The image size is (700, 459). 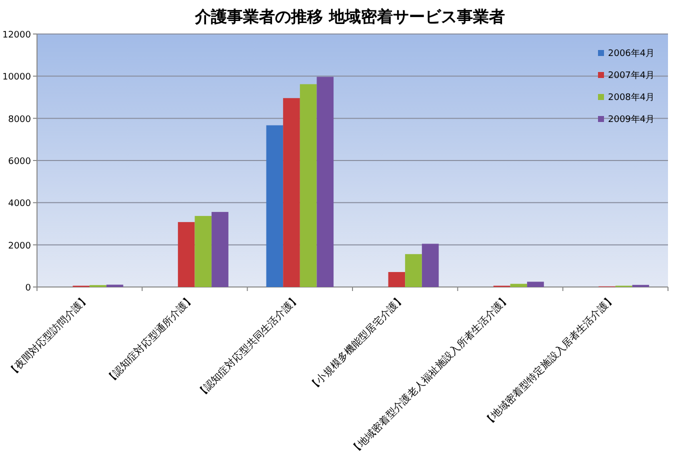 I want to click on x-tick-label: 【認知症対応型共同生活介護】, so click(x=248, y=346).